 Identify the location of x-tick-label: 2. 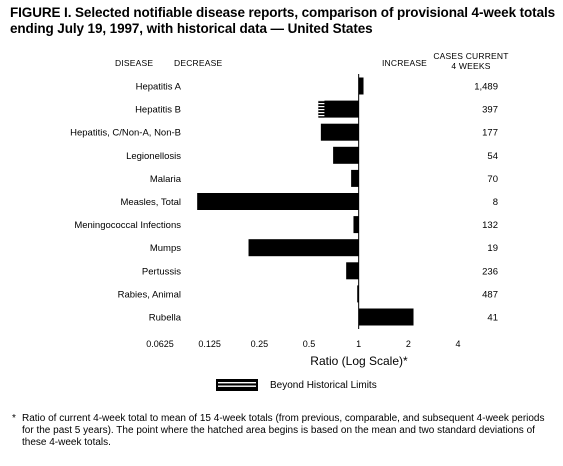
(408, 344).